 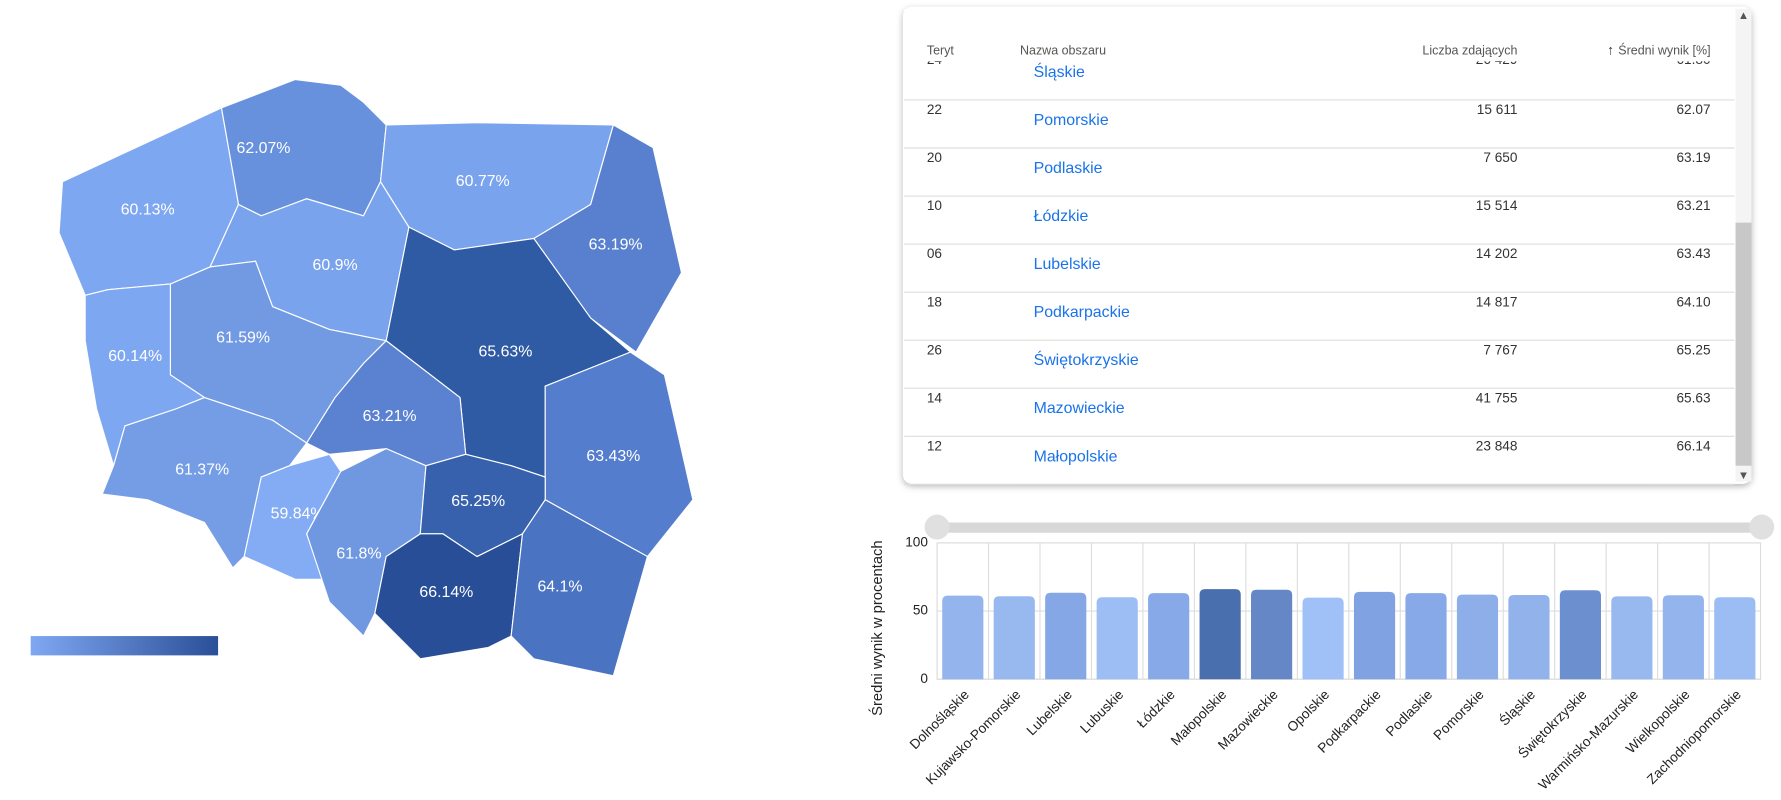 What do you see at coordinates (1101, 711) in the screenshot?
I see `x-tick-label: Lubuskie` at bounding box center [1101, 711].